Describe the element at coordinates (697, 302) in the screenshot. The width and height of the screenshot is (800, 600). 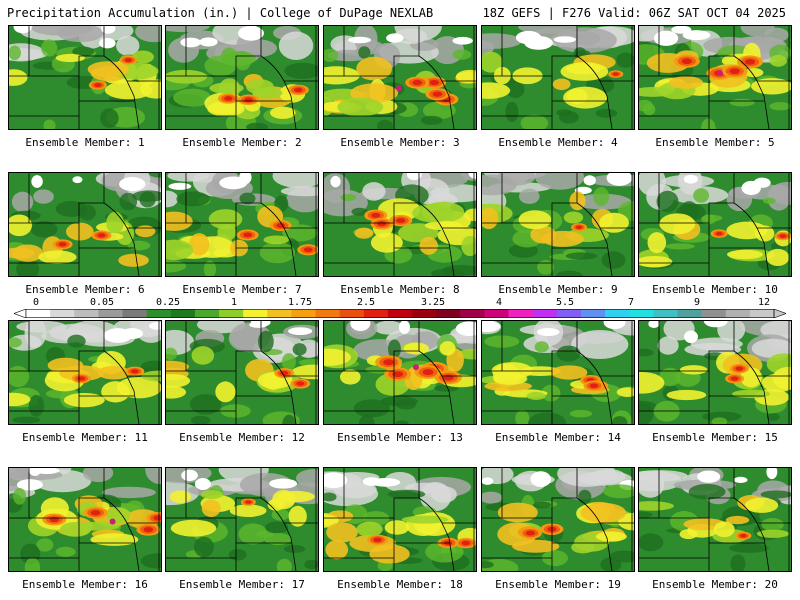
I see `colorbar-tick-label: 9` at that location.